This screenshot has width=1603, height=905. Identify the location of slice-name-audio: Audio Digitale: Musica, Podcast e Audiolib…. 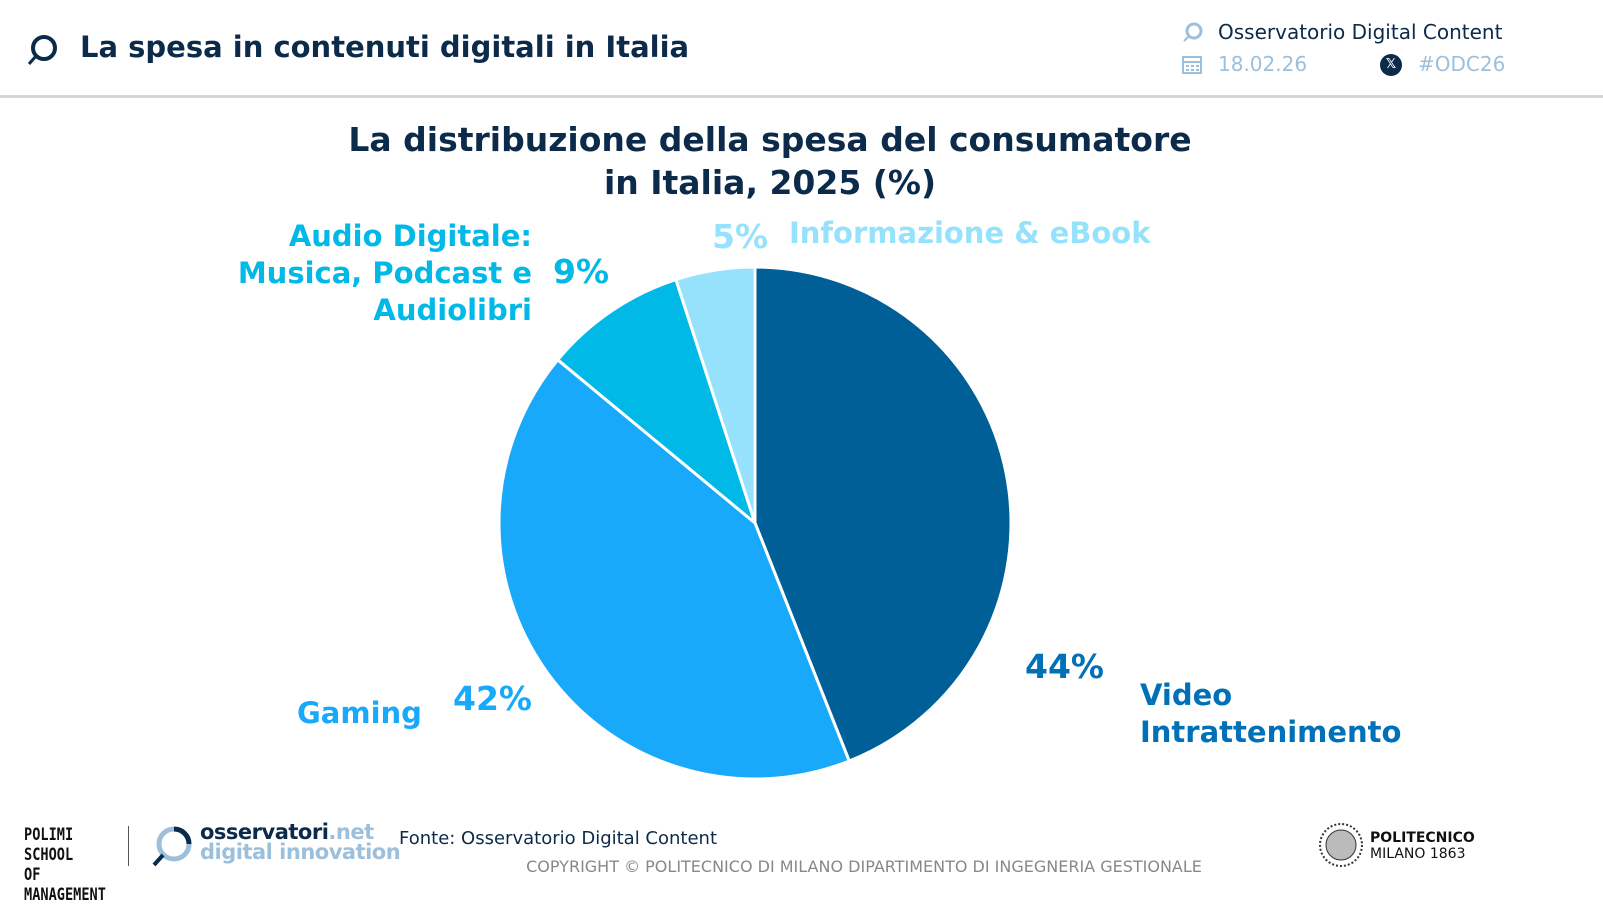
(384, 273).